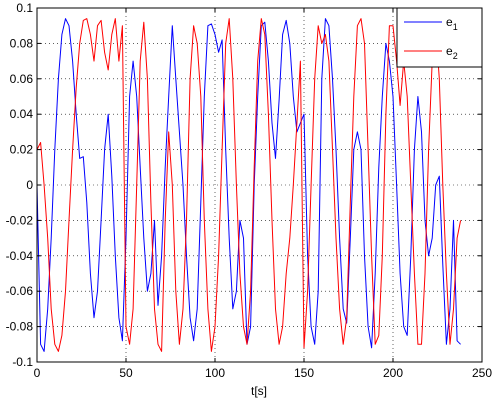 This screenshot has width=500, height=400. Describe the element at coordinates (22, 150) in the screenshot. I see `y-tick-label: 0.02` at that location.